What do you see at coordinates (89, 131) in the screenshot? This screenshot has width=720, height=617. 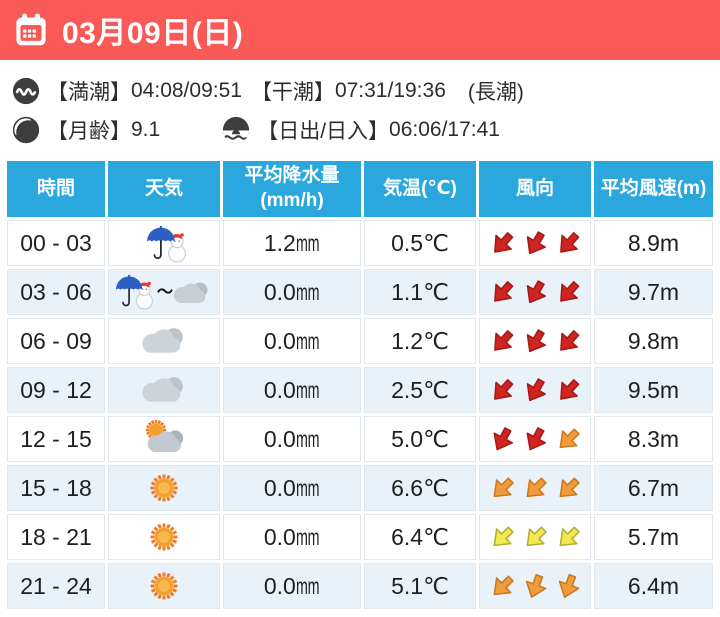 I see `moon-age-label: 【月齢】` at bounding box center [89, 131].